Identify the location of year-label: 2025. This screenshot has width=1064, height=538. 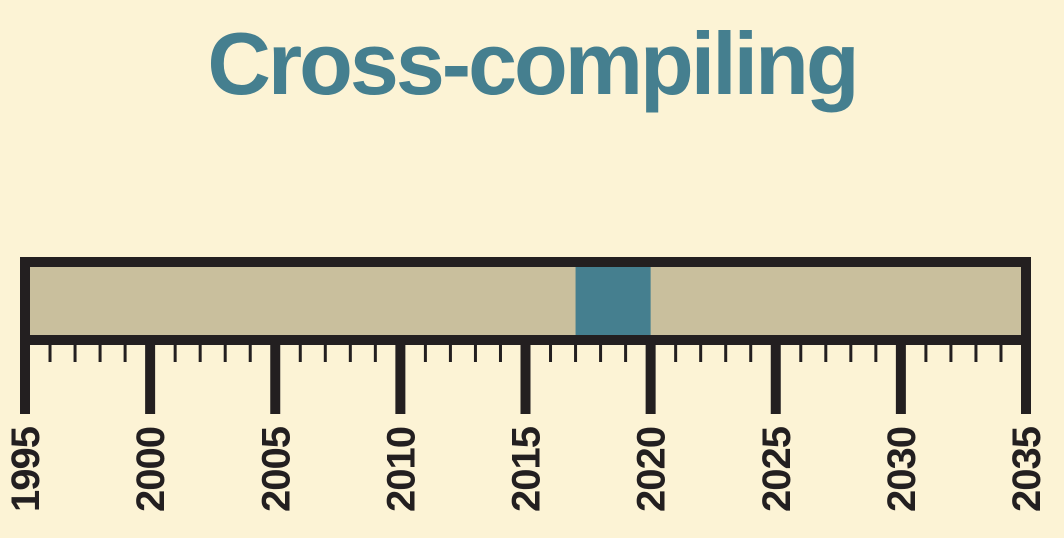
(777, 469).